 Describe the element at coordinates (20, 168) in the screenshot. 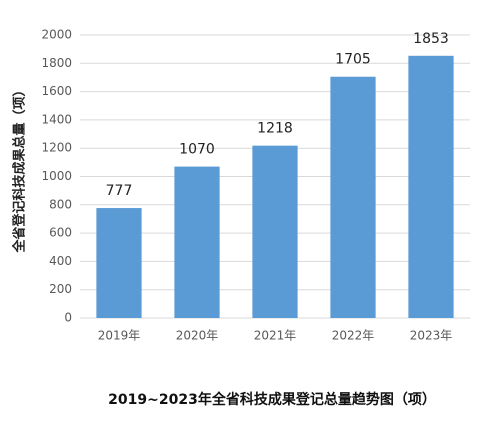

I see `y-axis-label: 全省登记科技成果总量（项）` at that location.